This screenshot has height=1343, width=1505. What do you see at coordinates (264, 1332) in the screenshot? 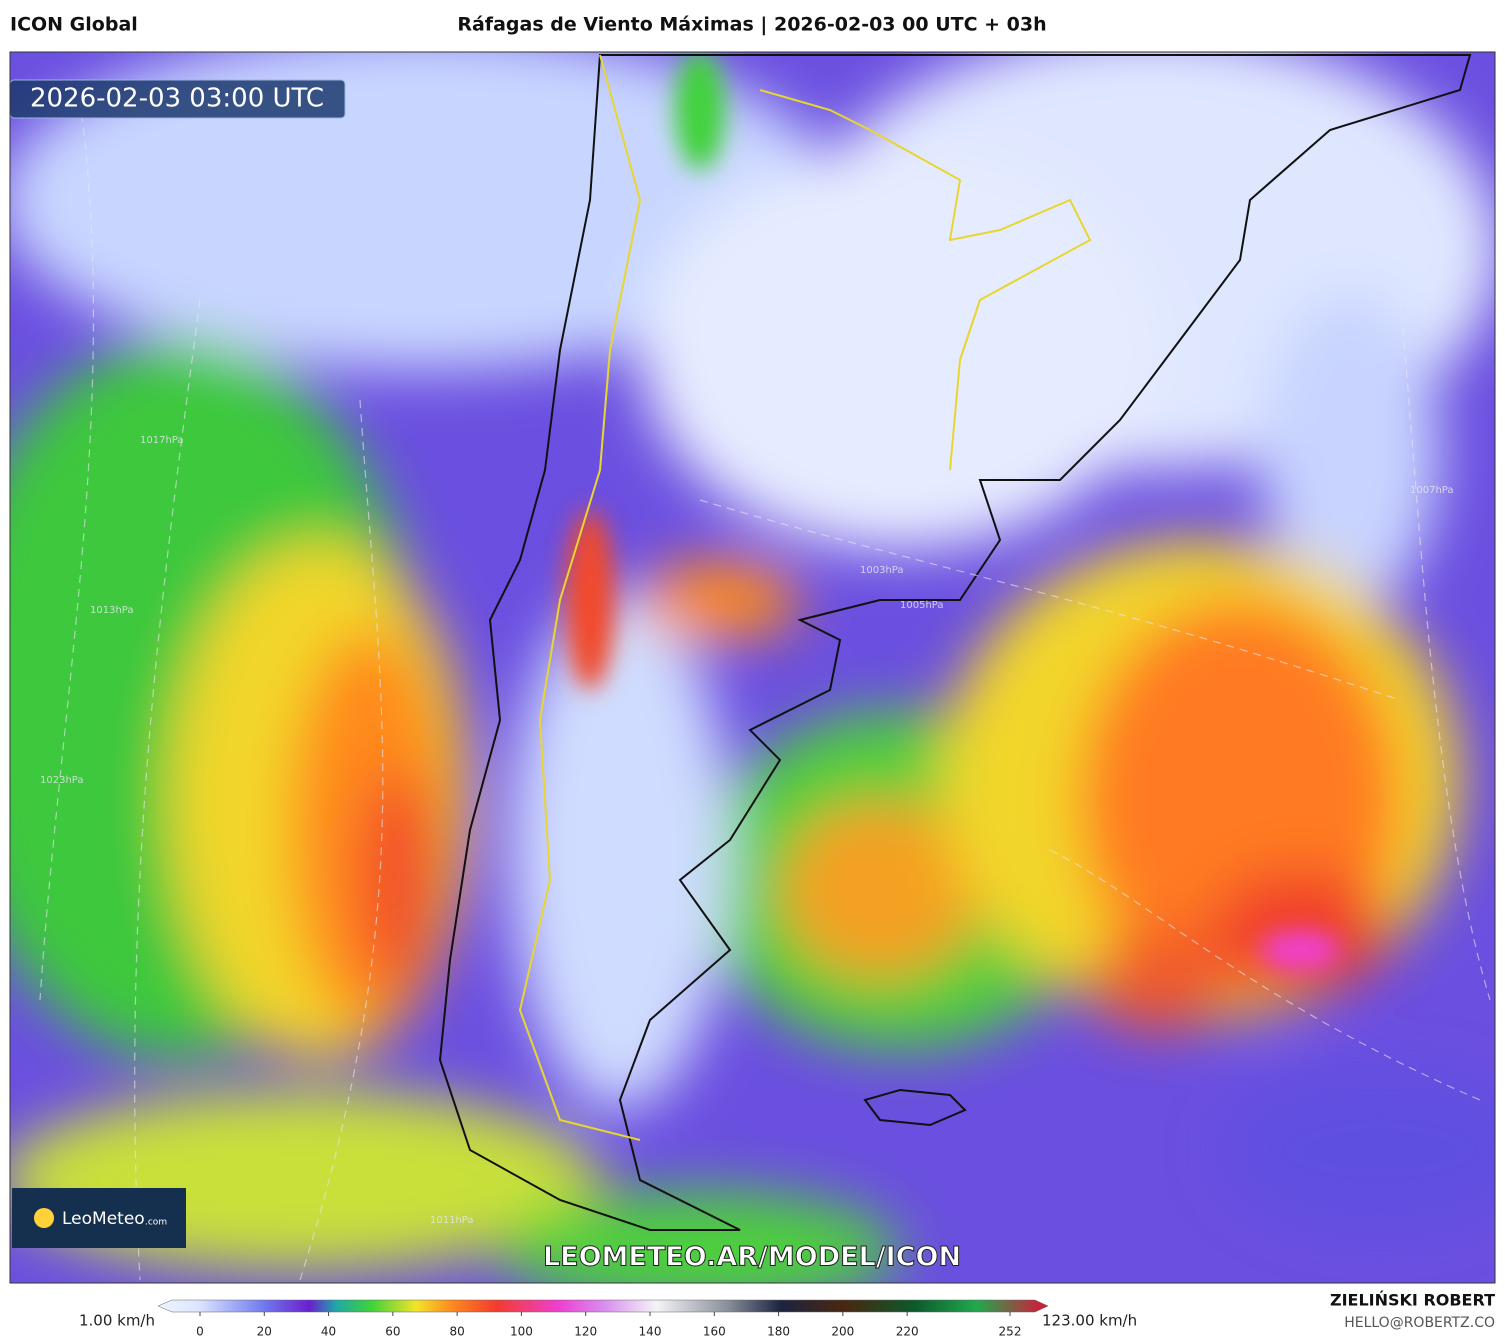
I see `colorbar-tick-label: 20` at bounding box center [264, 1332].